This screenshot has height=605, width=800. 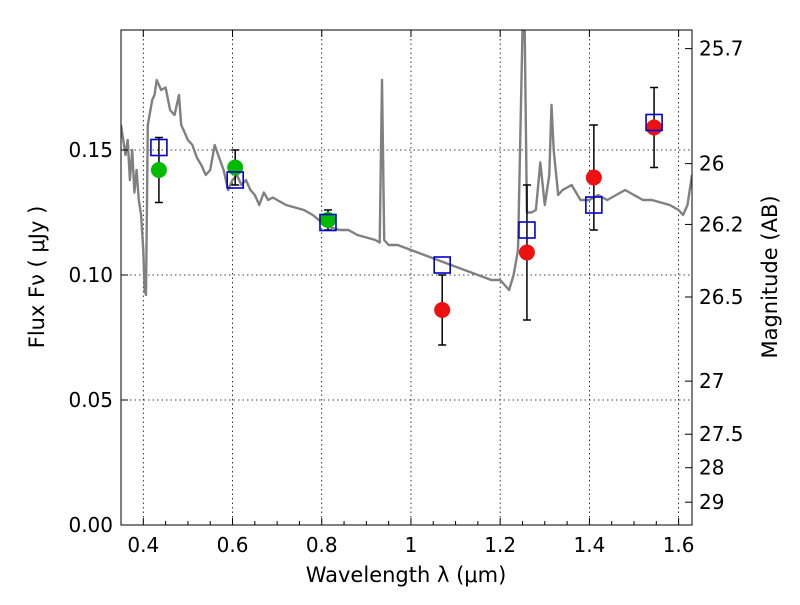 What do you see at coordinates (721, 49) in the screenshot?
I see `y2-tick-label: 25.7` at bounding box center [721, 49].